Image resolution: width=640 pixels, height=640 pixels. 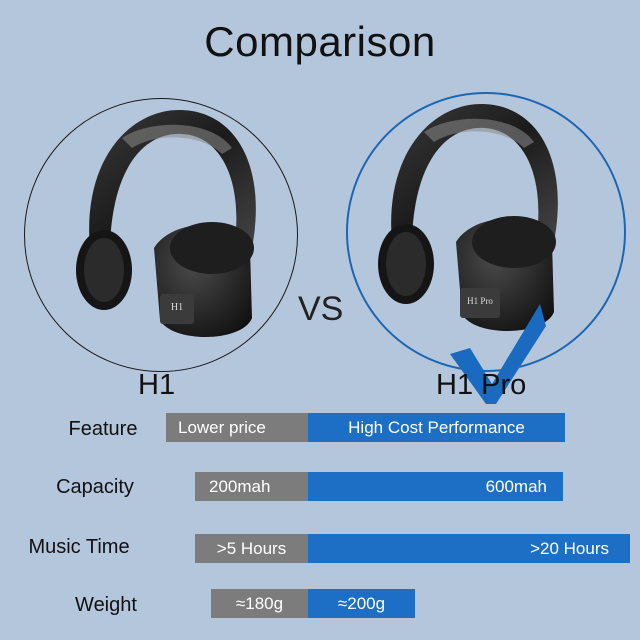 What do you see at coordinates (361, 603) in the screenshot?
I see `h1pro-weight-bar: ≈200g` at bounding box center [361, 603].